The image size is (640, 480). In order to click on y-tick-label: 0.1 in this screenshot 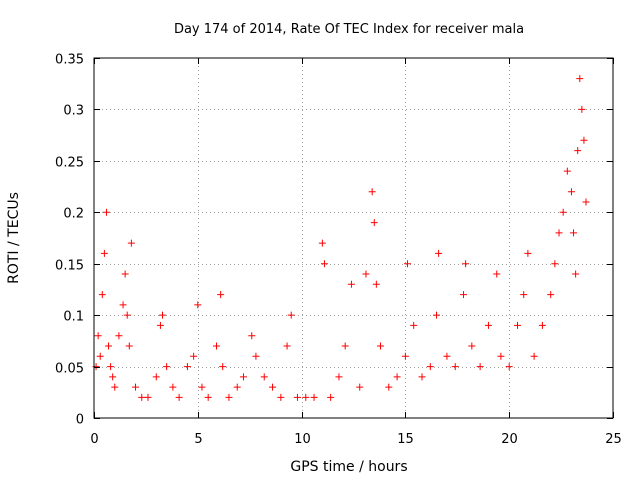, I will do `click(73, 317)`.